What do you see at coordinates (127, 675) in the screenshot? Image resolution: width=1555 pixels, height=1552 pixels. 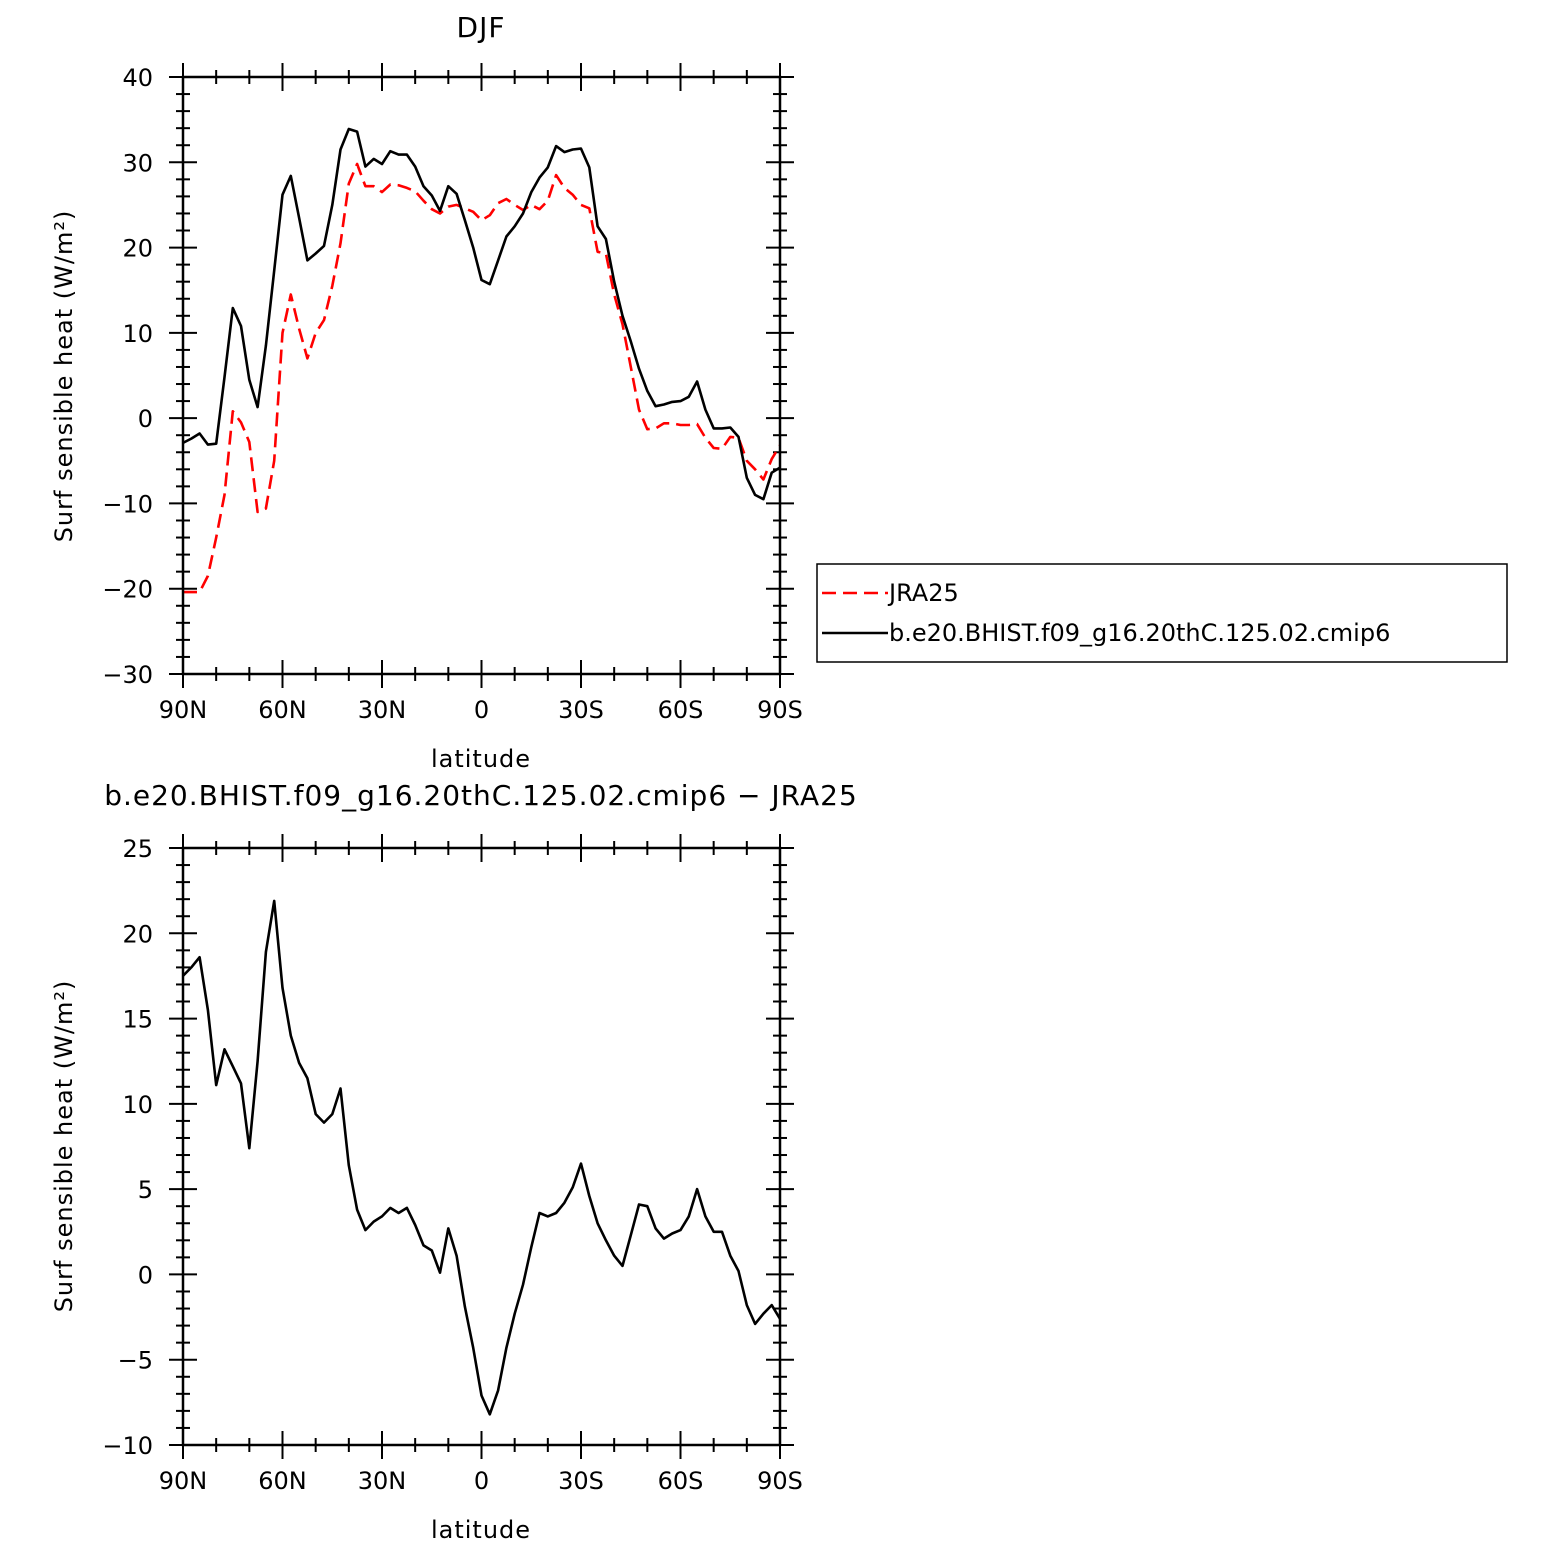 I see `y-tick-label: −30` at bounding box center [127, 675].